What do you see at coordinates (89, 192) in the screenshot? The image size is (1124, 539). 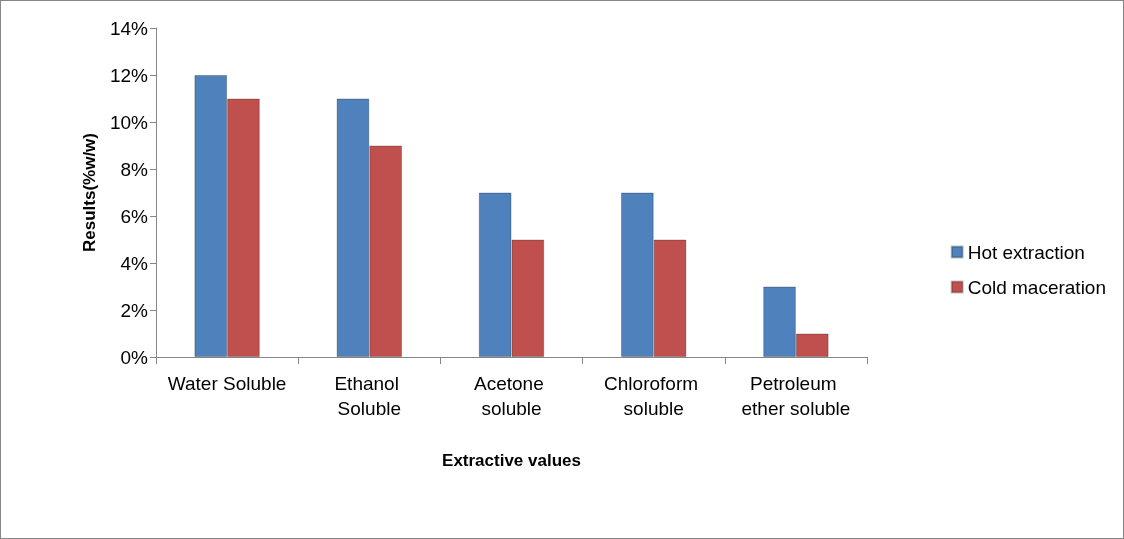 I see `y-axis-title: Results(%w/w)` at bounding box center [89, 192].